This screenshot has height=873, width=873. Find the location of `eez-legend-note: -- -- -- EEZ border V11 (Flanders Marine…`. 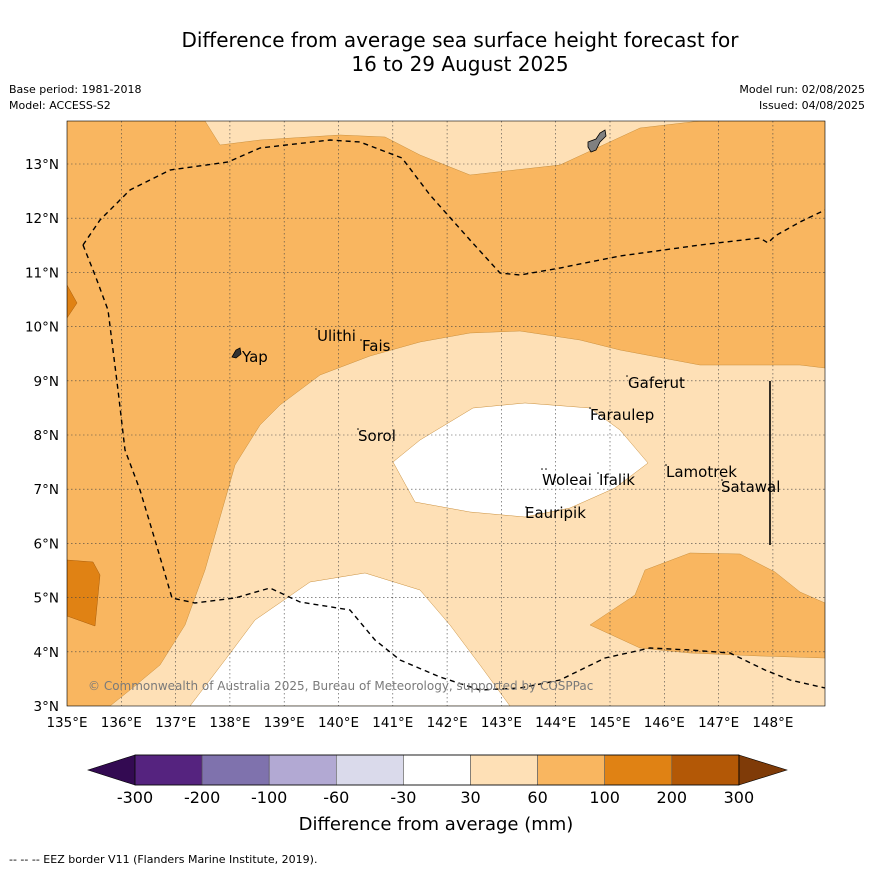

eez-legend-note: -- -- -- EEZ border V11 (Flanders Marine… is located at coordinates (163, 859).